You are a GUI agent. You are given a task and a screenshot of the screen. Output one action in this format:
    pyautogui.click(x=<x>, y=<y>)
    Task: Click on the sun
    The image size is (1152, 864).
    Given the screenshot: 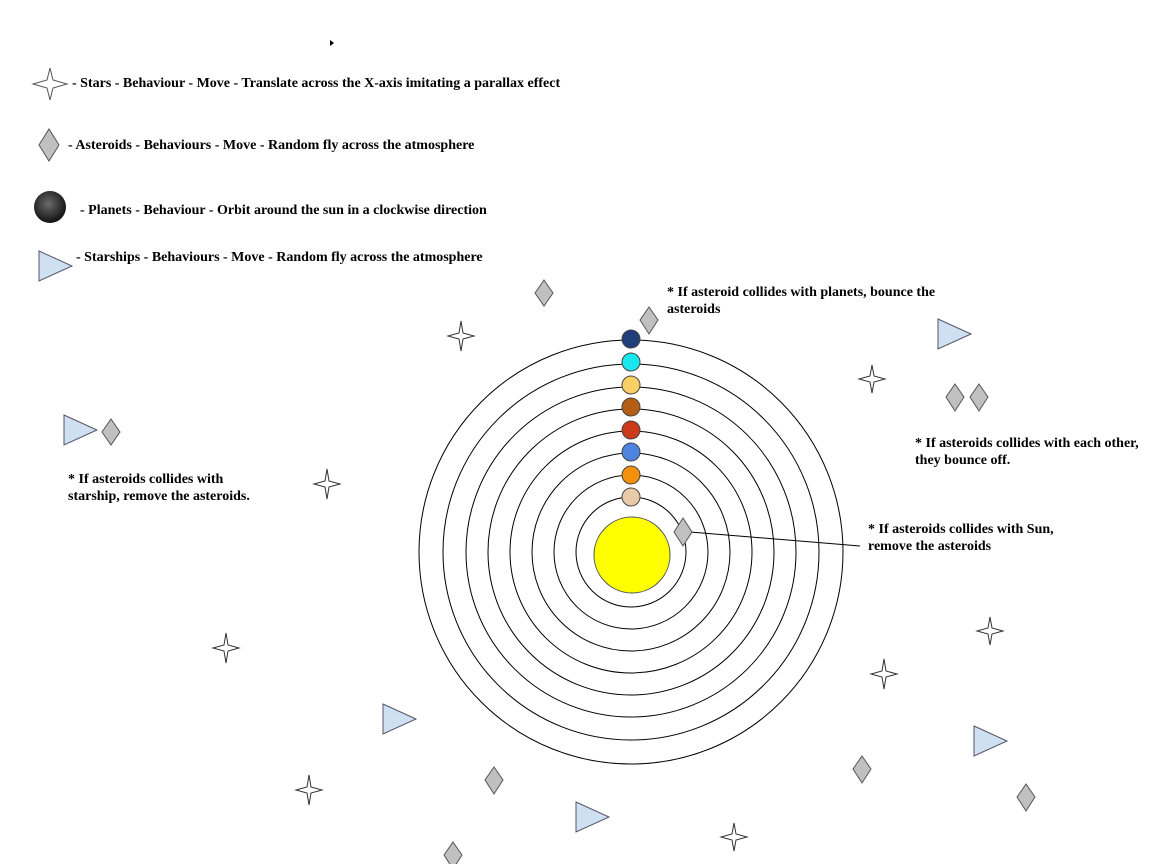 What is the action you would take?
    pyautogui.click(x=632, y=555)
    